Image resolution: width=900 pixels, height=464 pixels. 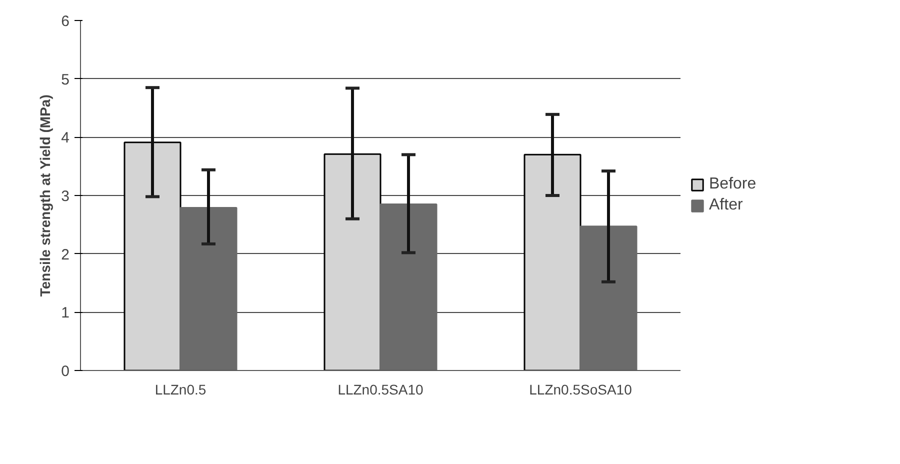 What do you see at coordinates (65, 79) in the screenshot?
I see `y-tick-label: 5` at bounding box center [65, 79].